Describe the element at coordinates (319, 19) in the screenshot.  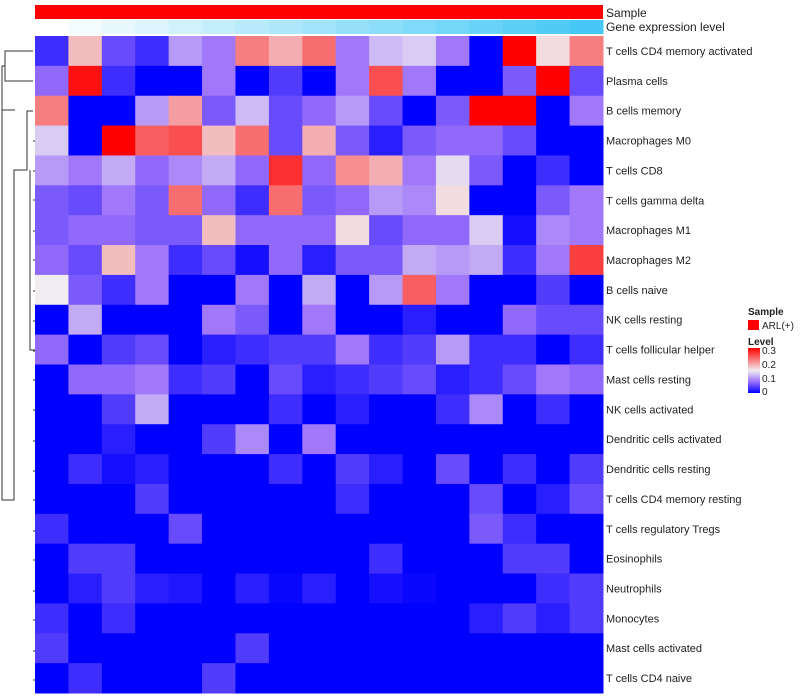
I see `column-annotations` at that location.